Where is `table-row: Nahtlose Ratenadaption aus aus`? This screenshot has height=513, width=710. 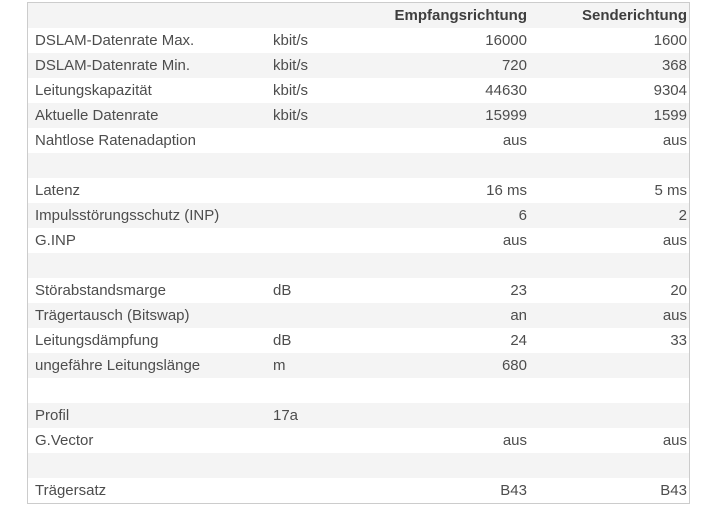 table-row: Nahtlose Ratenadaption aus aus is located at coordinates (358, 140).